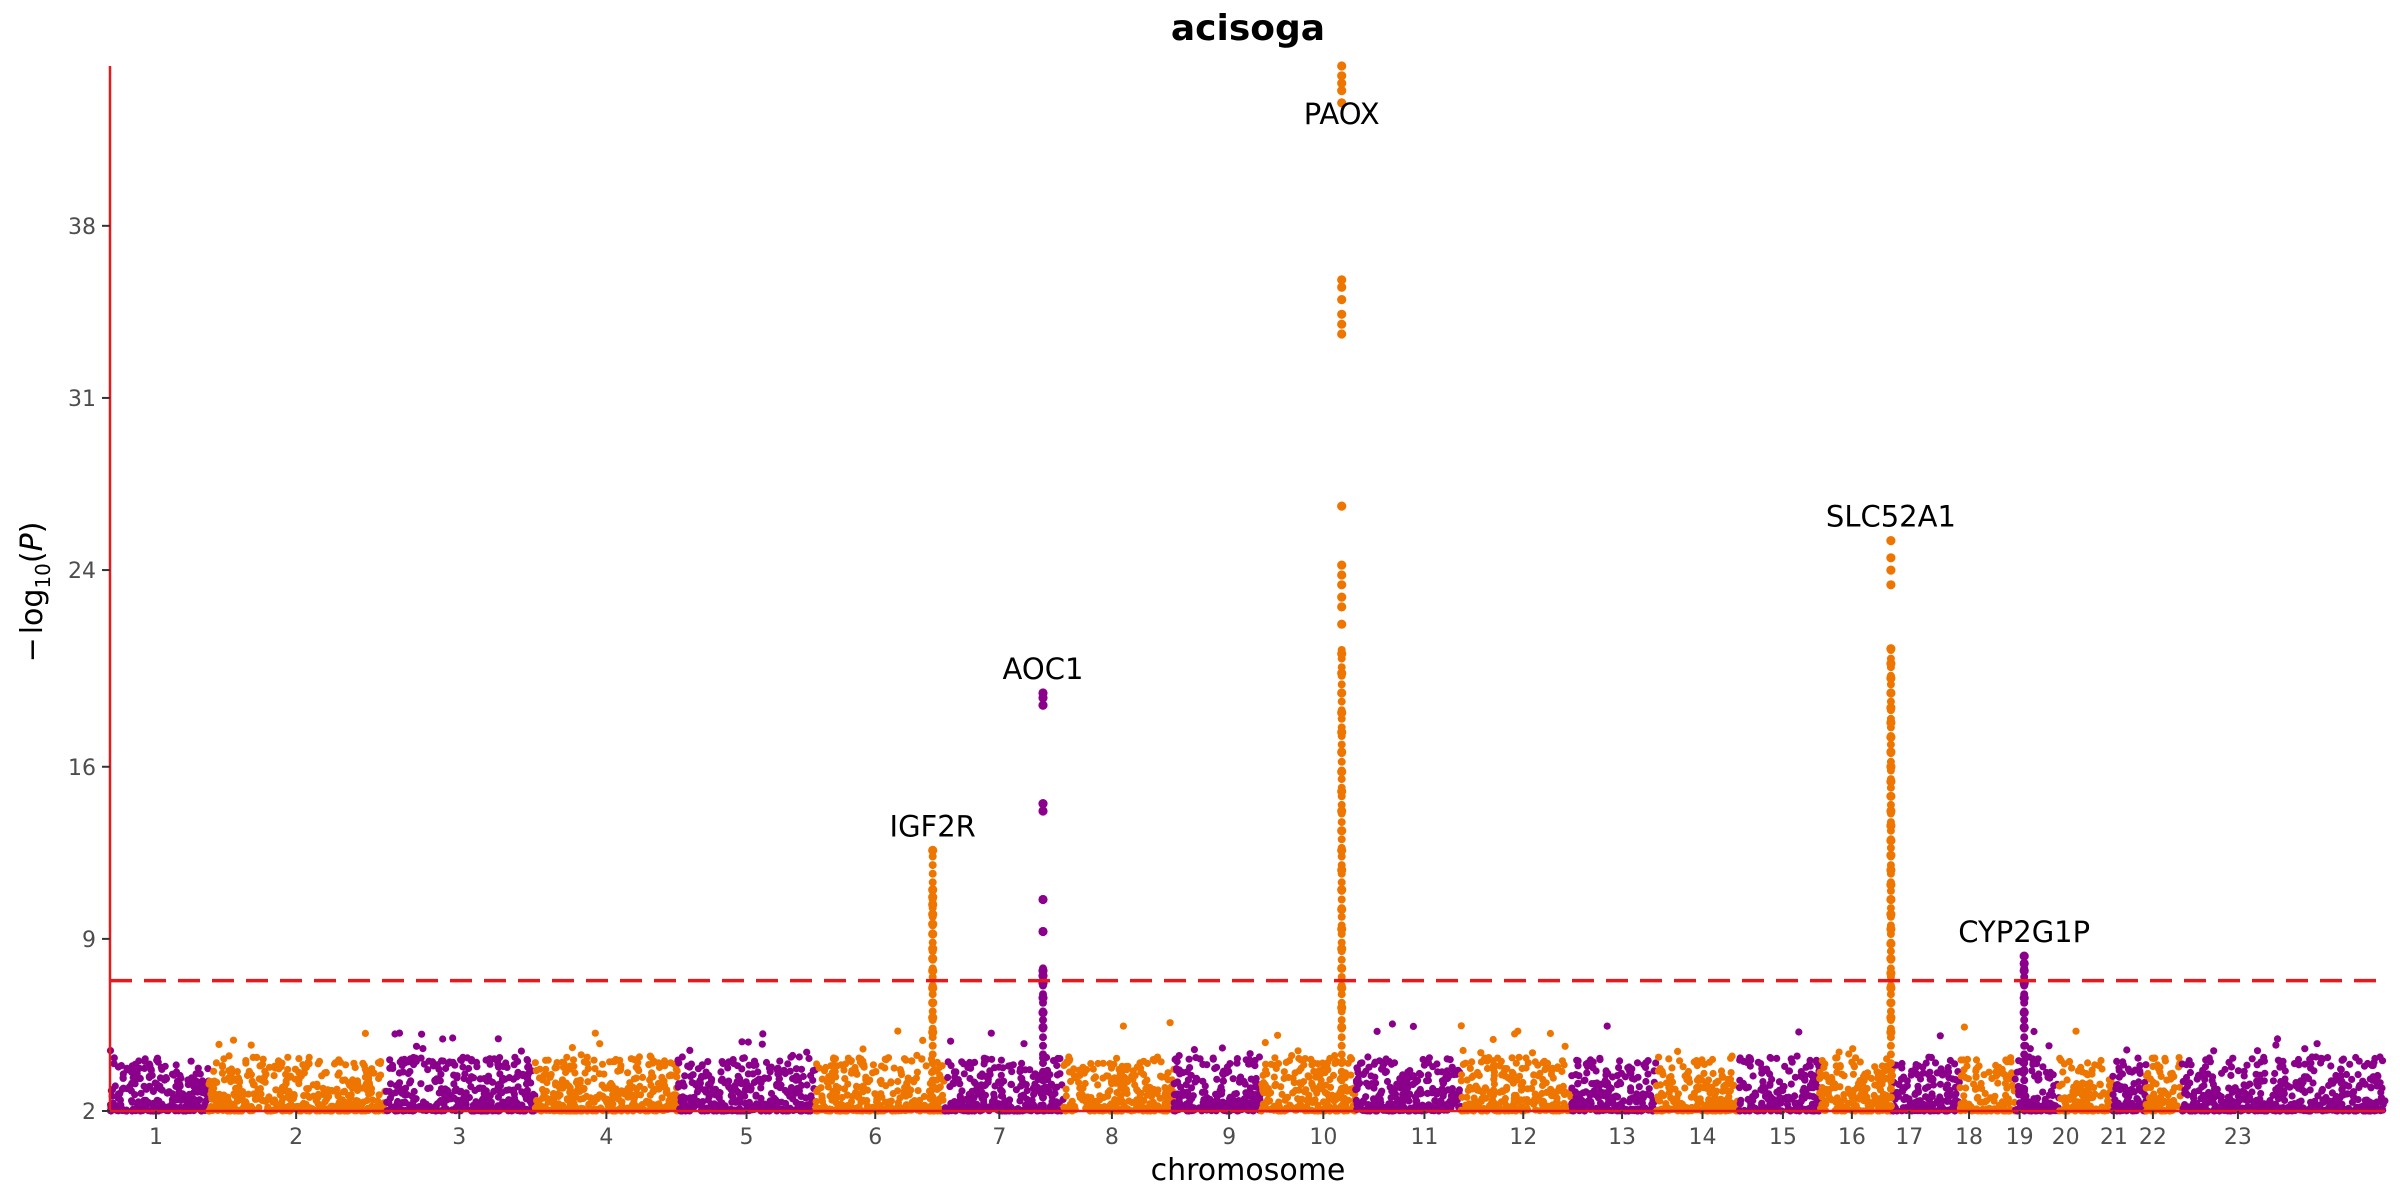 The image size is (2400, 1200). Describe the element at coordinates (297, 1072) in the screenshot. I see `chromosome-2-points` at that location.